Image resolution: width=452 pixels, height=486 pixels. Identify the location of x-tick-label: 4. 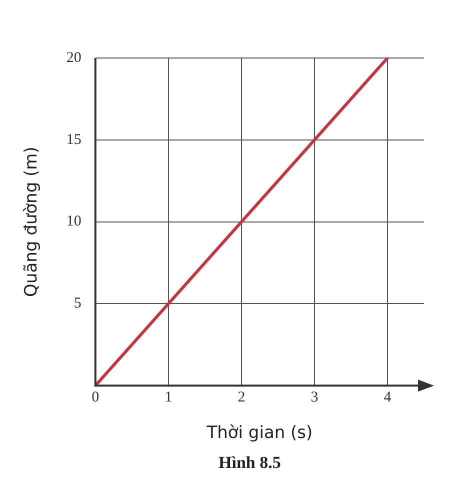
(388, 398).